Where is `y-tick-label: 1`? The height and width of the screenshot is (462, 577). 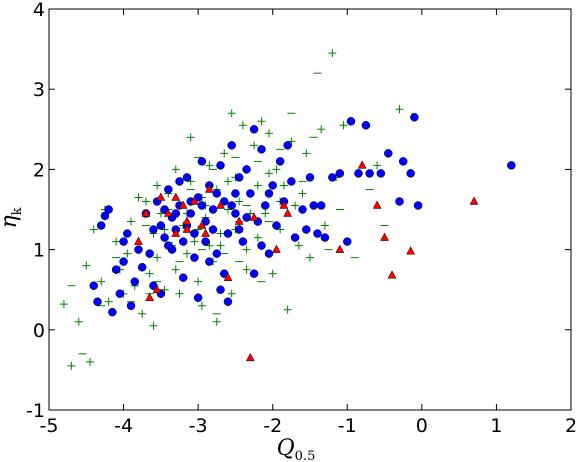
y-tick-label: 1 is located at coordinates (39, 251).